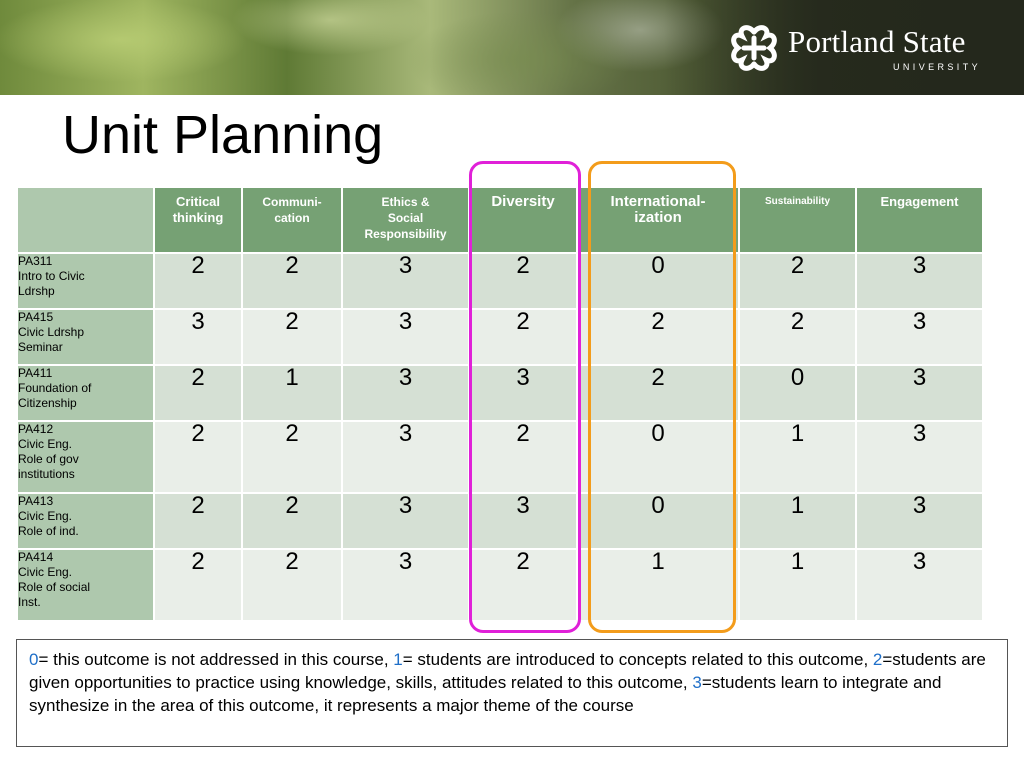 Image resolution: width=1024 pixels, height=768 pixels. Describe the element at coordinates (36, 429) in the screenshot. I see `course-line: PA412` at that location.